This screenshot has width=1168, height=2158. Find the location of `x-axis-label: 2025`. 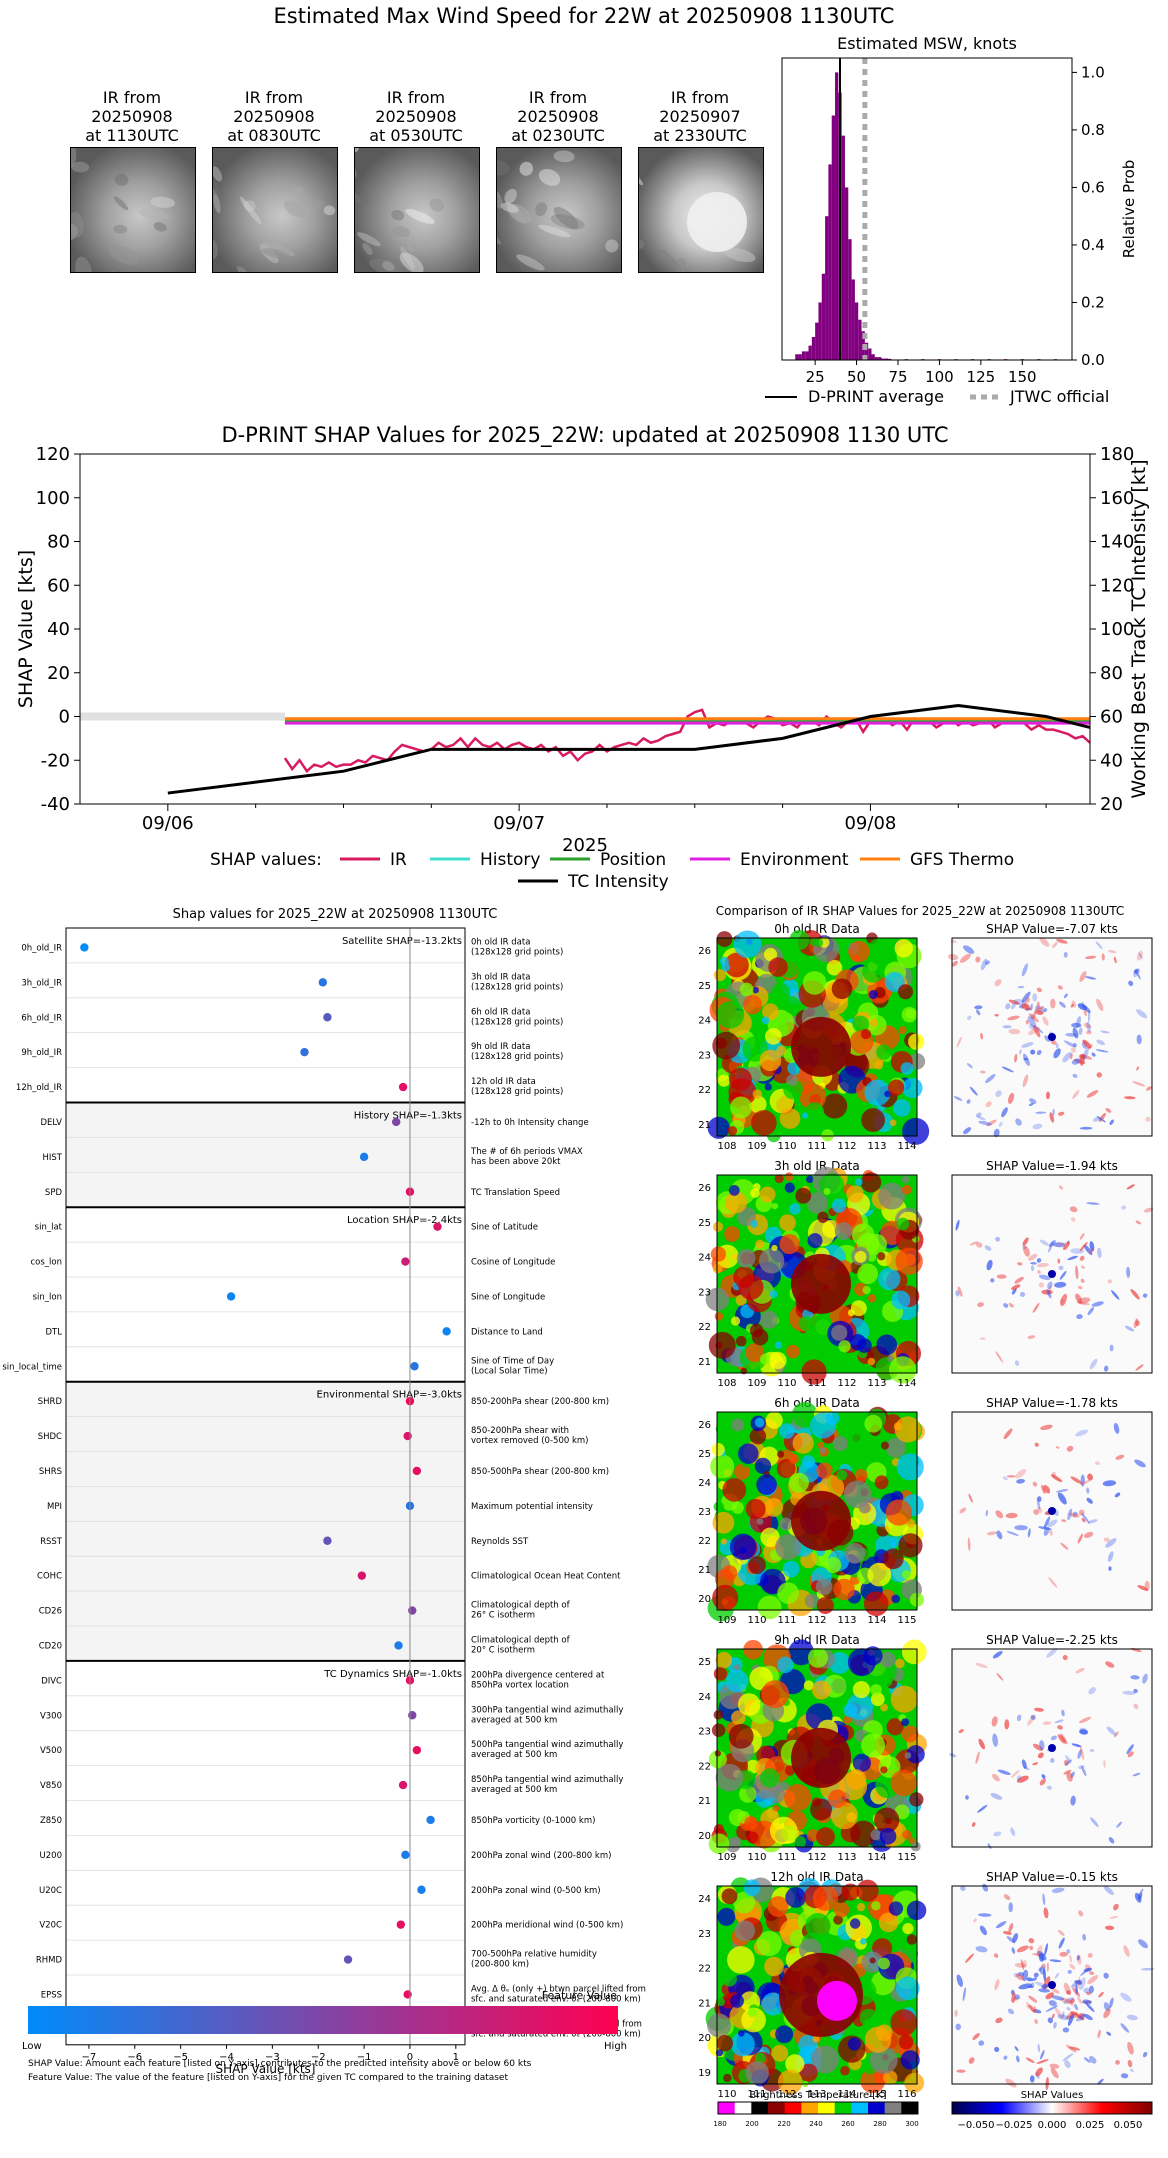

x-axis-label: 2025 is located at coordinates (585, 845).